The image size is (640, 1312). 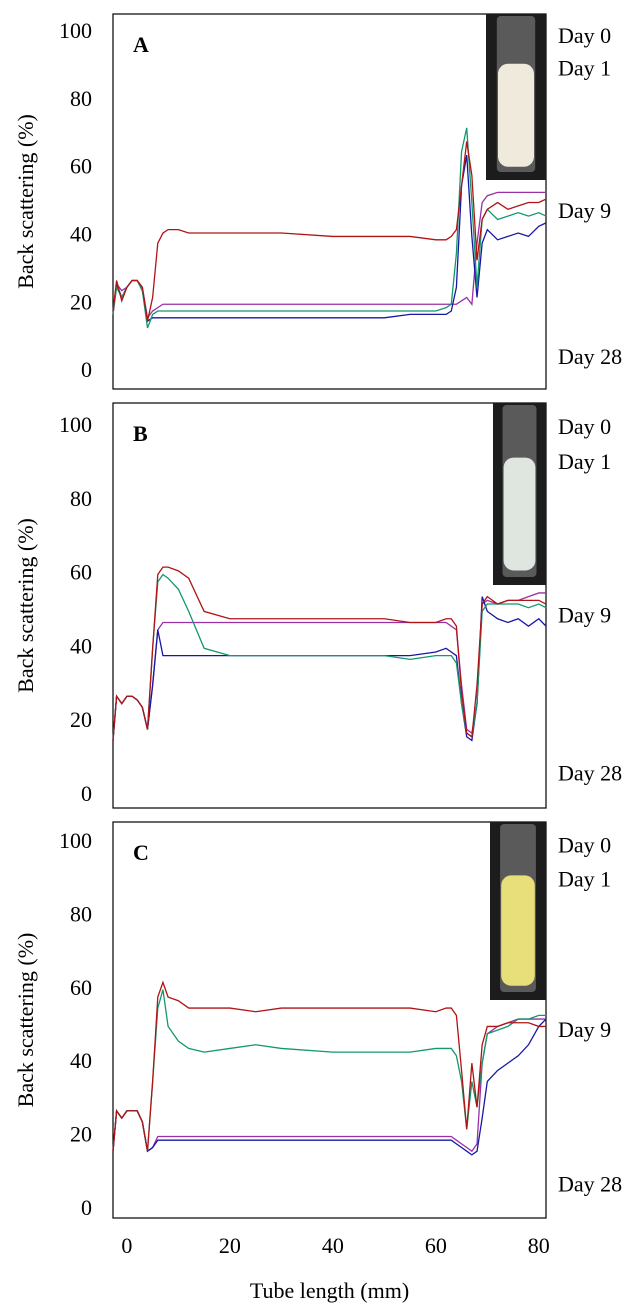 I want to click on panel-letter: C, so click(x=141, y=852).